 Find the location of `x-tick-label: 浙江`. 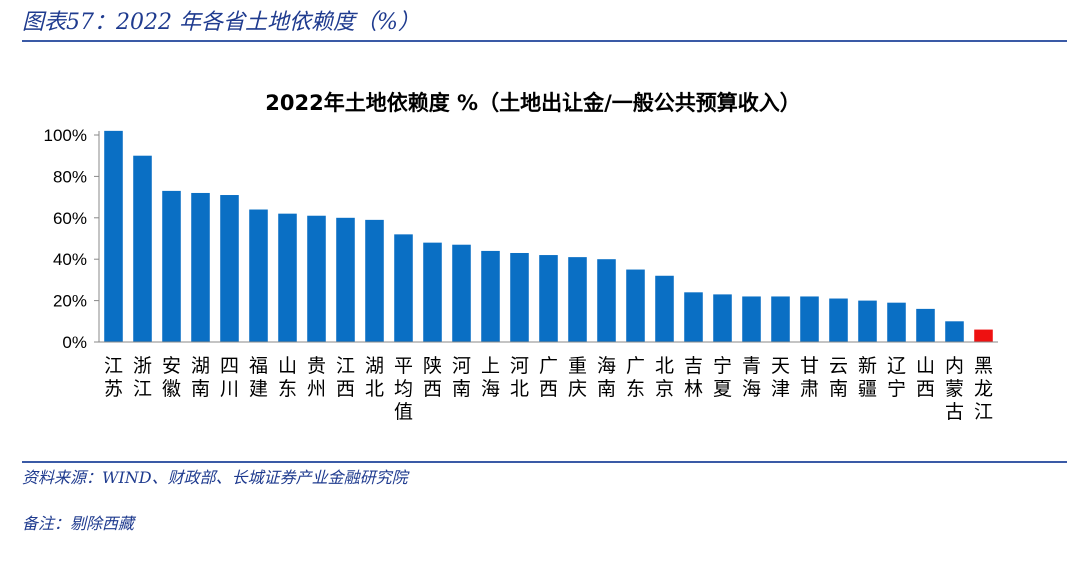

x-tick-label: 浙江 is located at coordinates (142, 377).